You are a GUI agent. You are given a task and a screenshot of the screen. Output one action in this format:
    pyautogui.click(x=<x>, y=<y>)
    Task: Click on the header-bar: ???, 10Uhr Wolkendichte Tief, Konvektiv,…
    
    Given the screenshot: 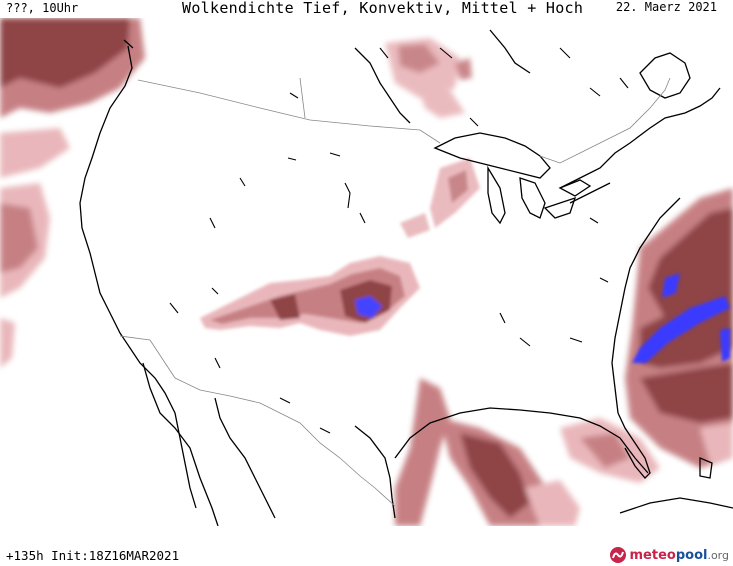 What is the action you would take?
    pyautogui.click(x=366, y=9)
    